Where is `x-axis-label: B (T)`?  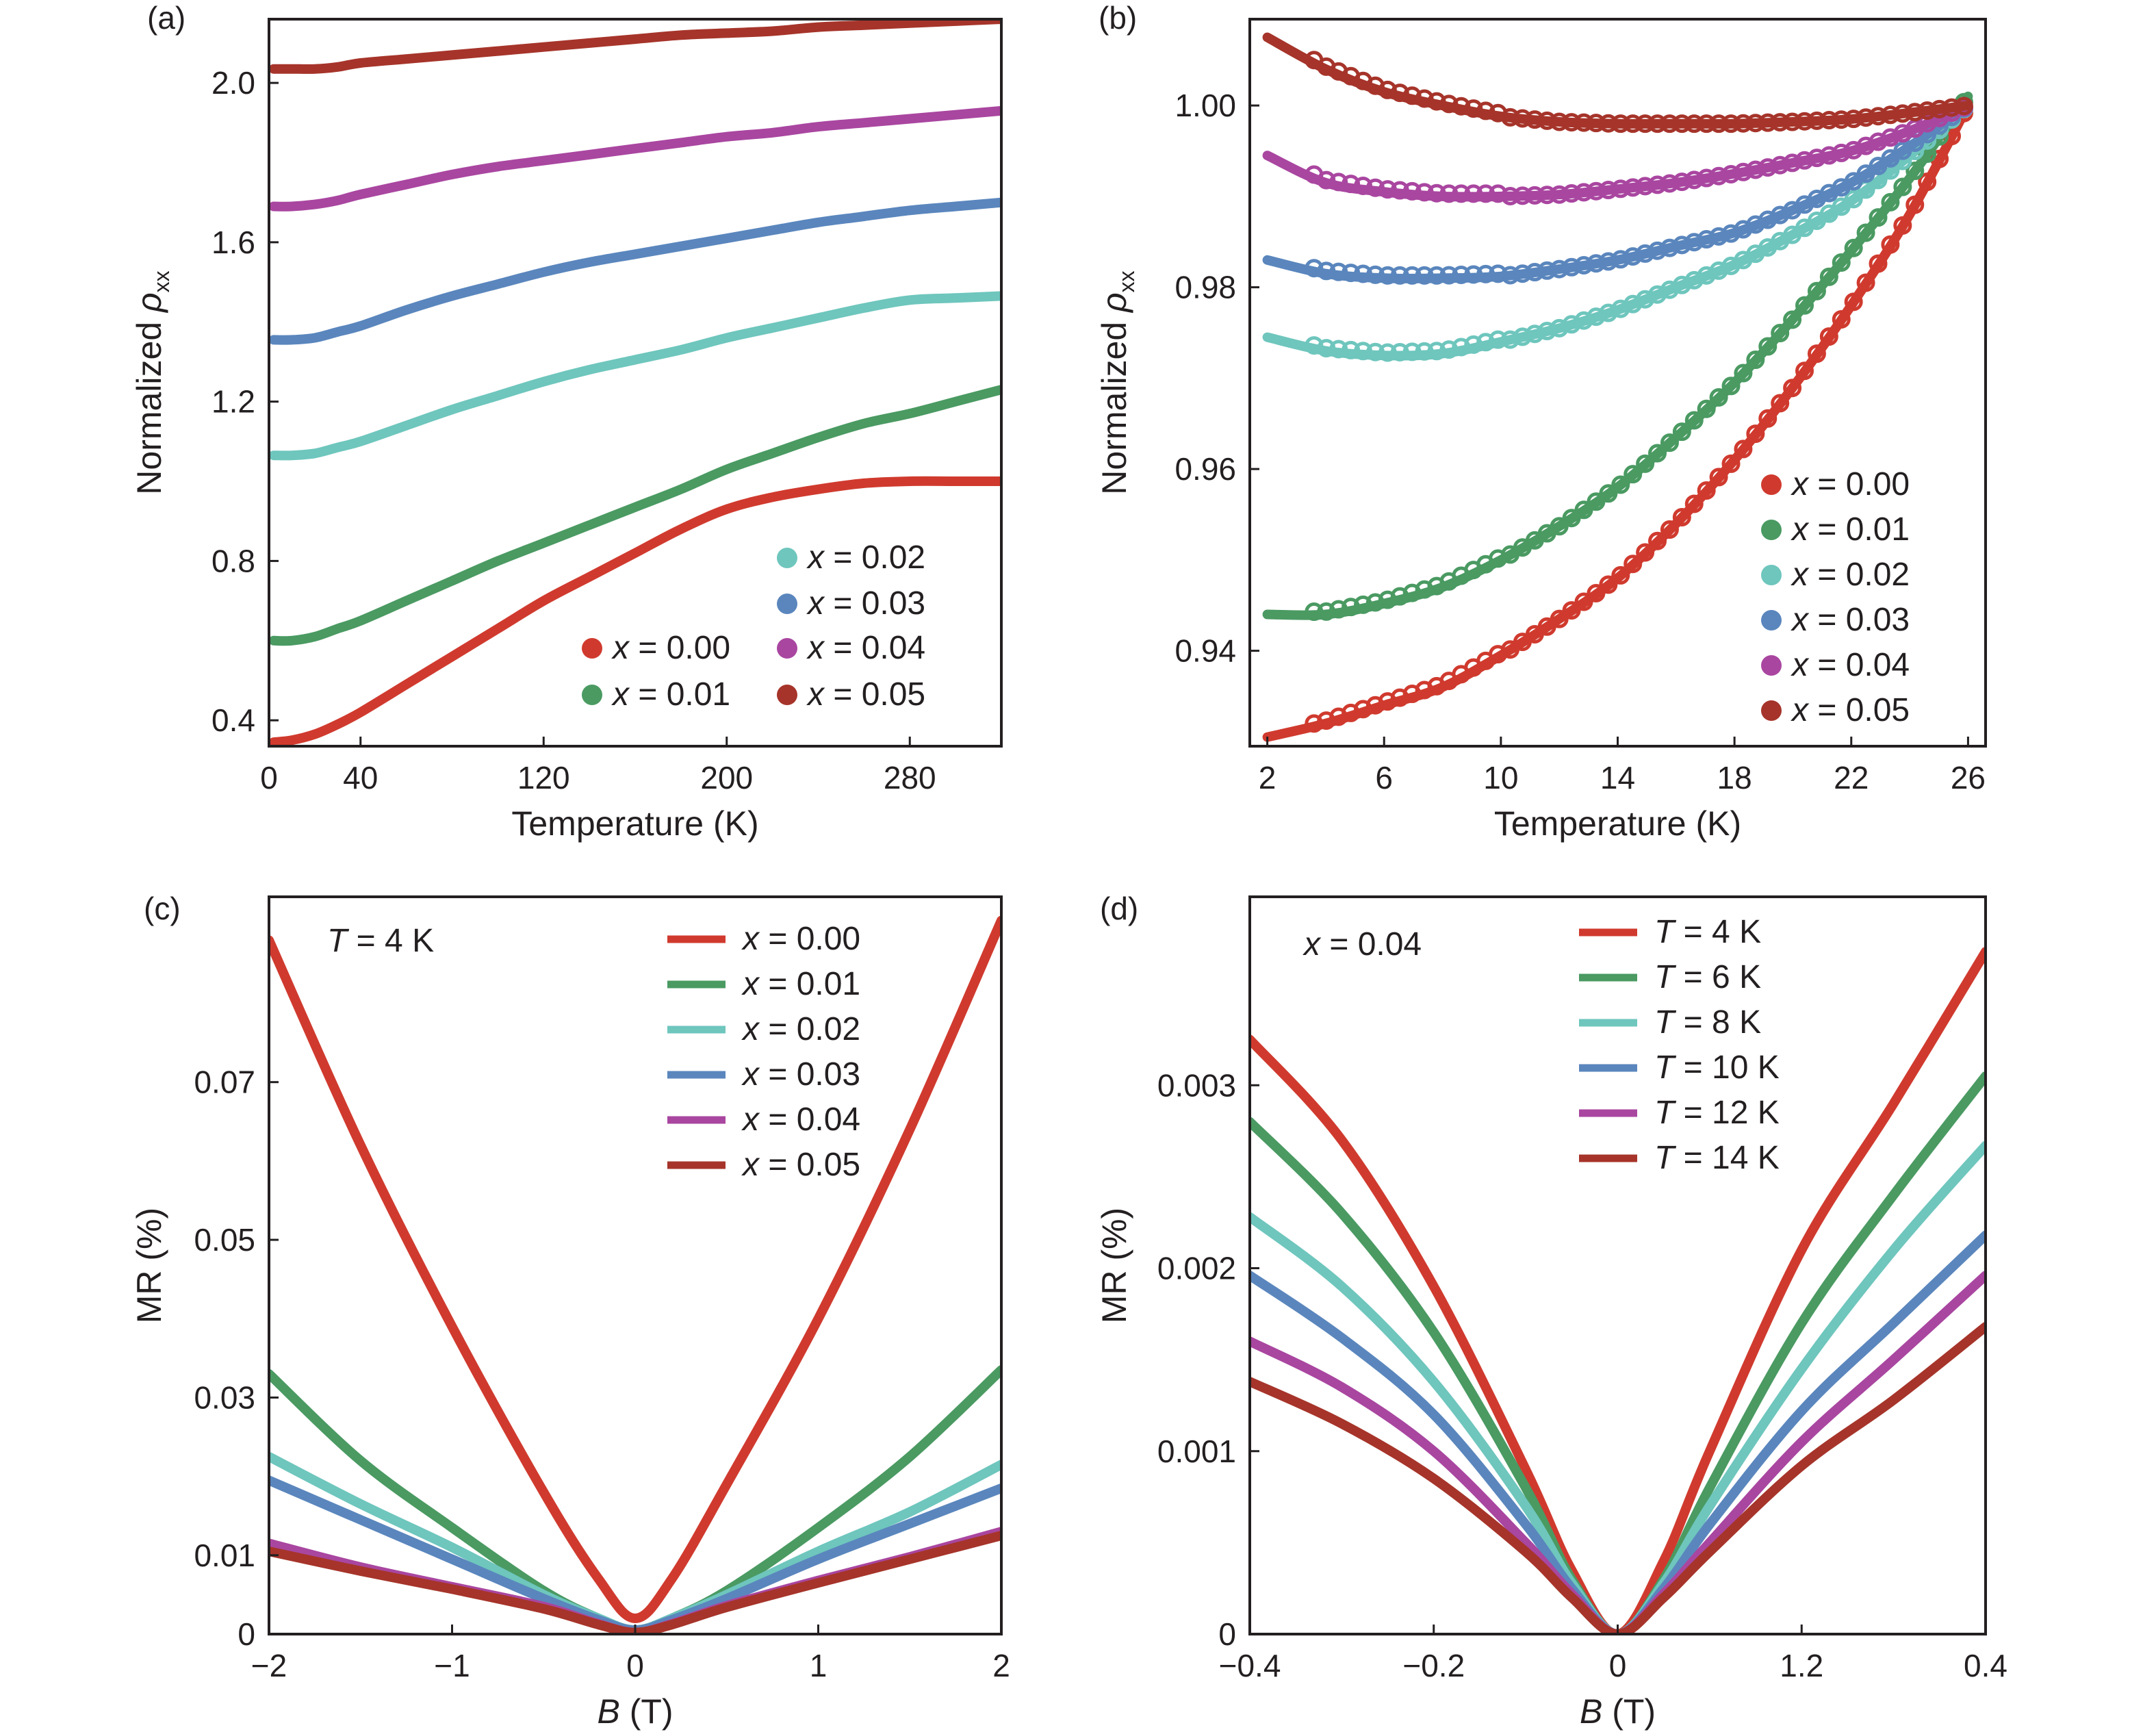 x-axis-label: B (T) is located at coordinates (635, 1711).